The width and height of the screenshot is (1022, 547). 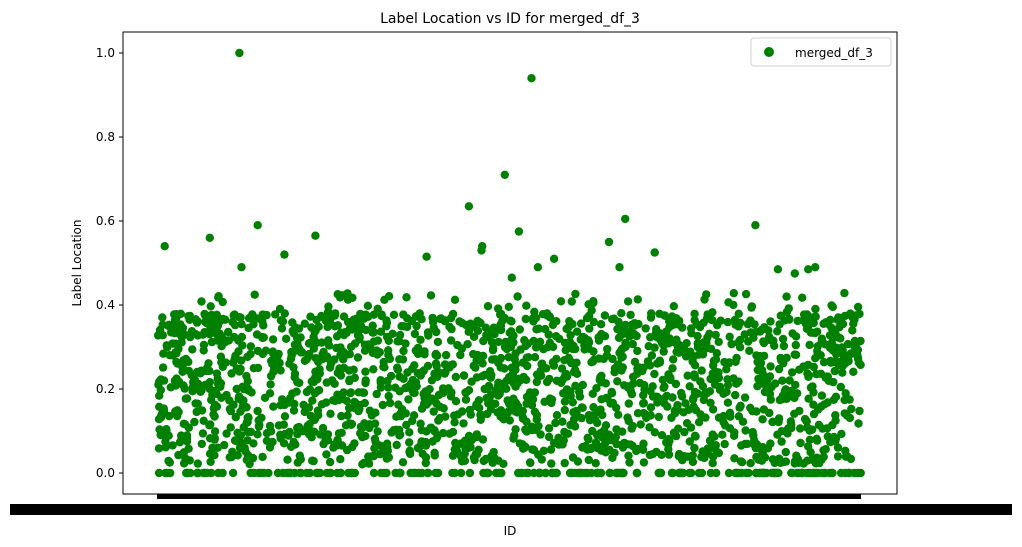 What do you see at coordinates (105, 53) in the screenshot?
I see `y-tick-label: 1.0` at bounding box center [105, 53].